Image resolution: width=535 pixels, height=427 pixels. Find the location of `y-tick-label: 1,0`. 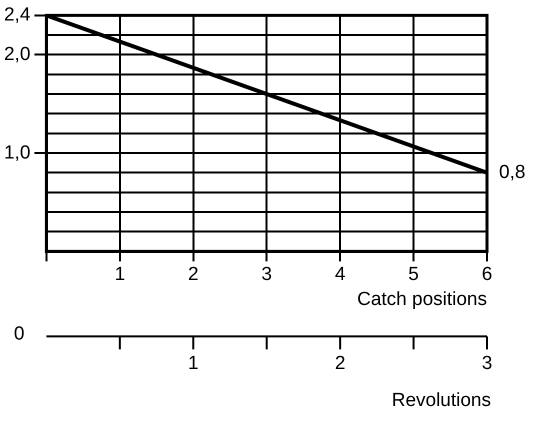

y-tick-label: 1,0 is located at coordinates (17, 153).